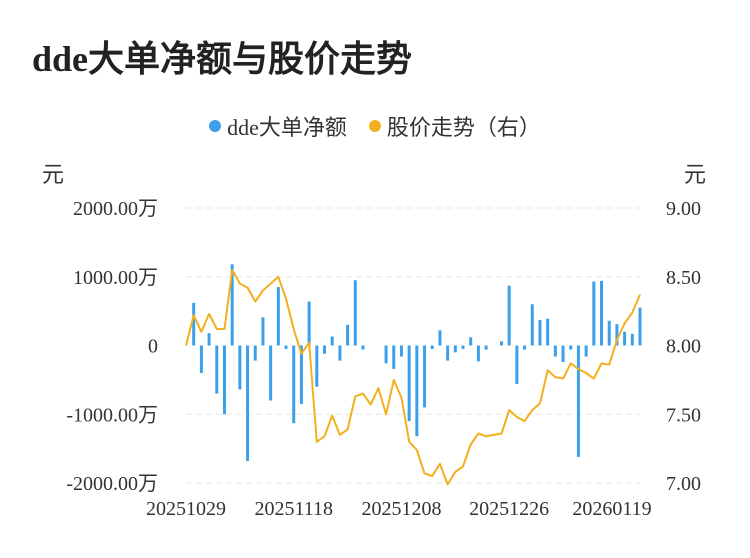 This screenshot has height=558, width=750. What do you see at coordinates (115, 278) in the screenshot?
I see `left-tick-label: 1000.00万` at bounding box center [115, 278].